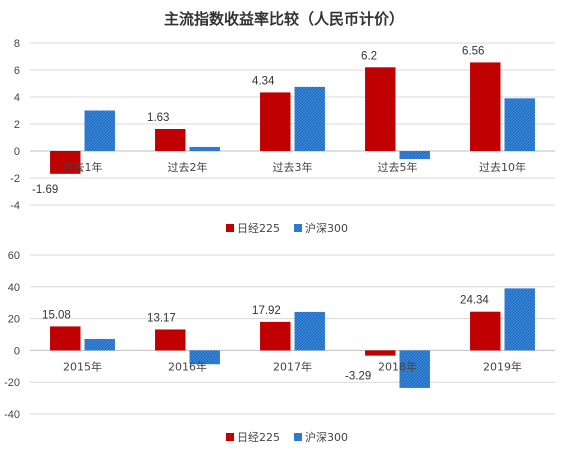 Image resolution: width=569 pixels, height=462 pixels. Describe the element at coordinates (502, 167) in the screenshot. I see `category-label: 过去10年` at that location.